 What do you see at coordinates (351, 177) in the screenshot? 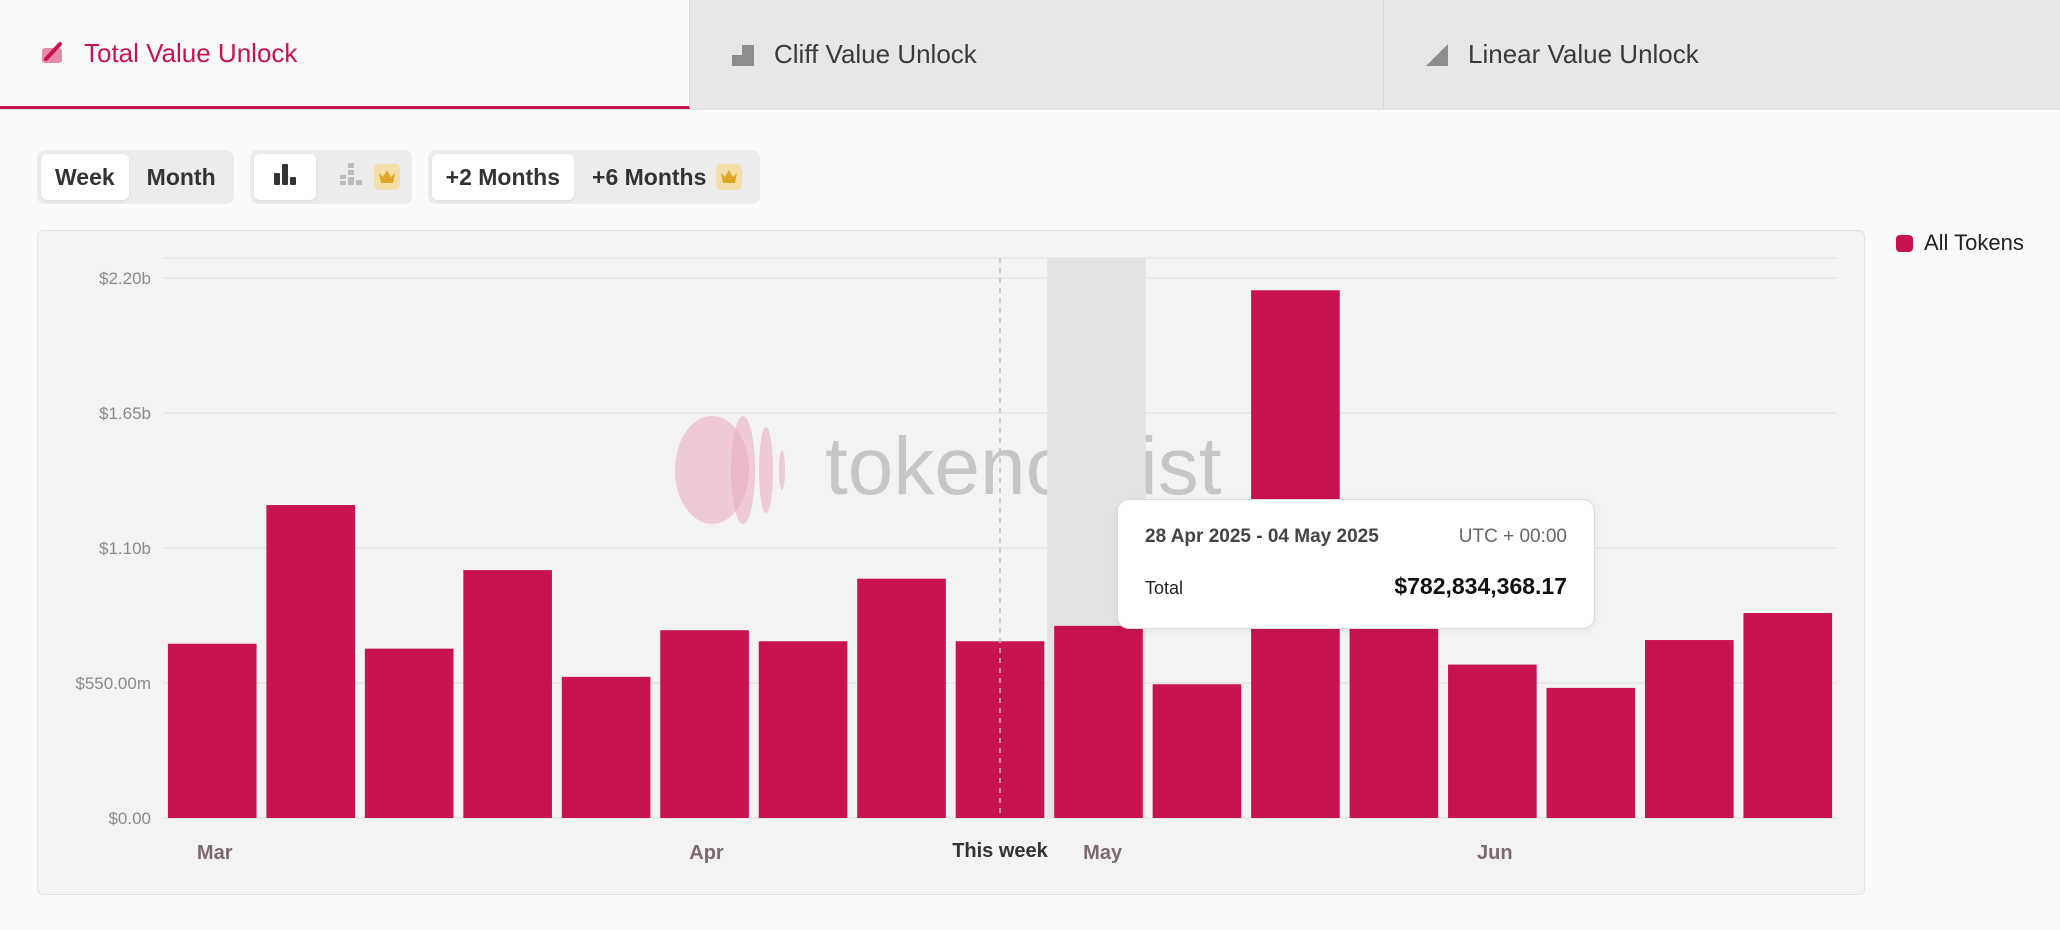
I see `stacked-chart-icon` at bounding box center [351, 177].